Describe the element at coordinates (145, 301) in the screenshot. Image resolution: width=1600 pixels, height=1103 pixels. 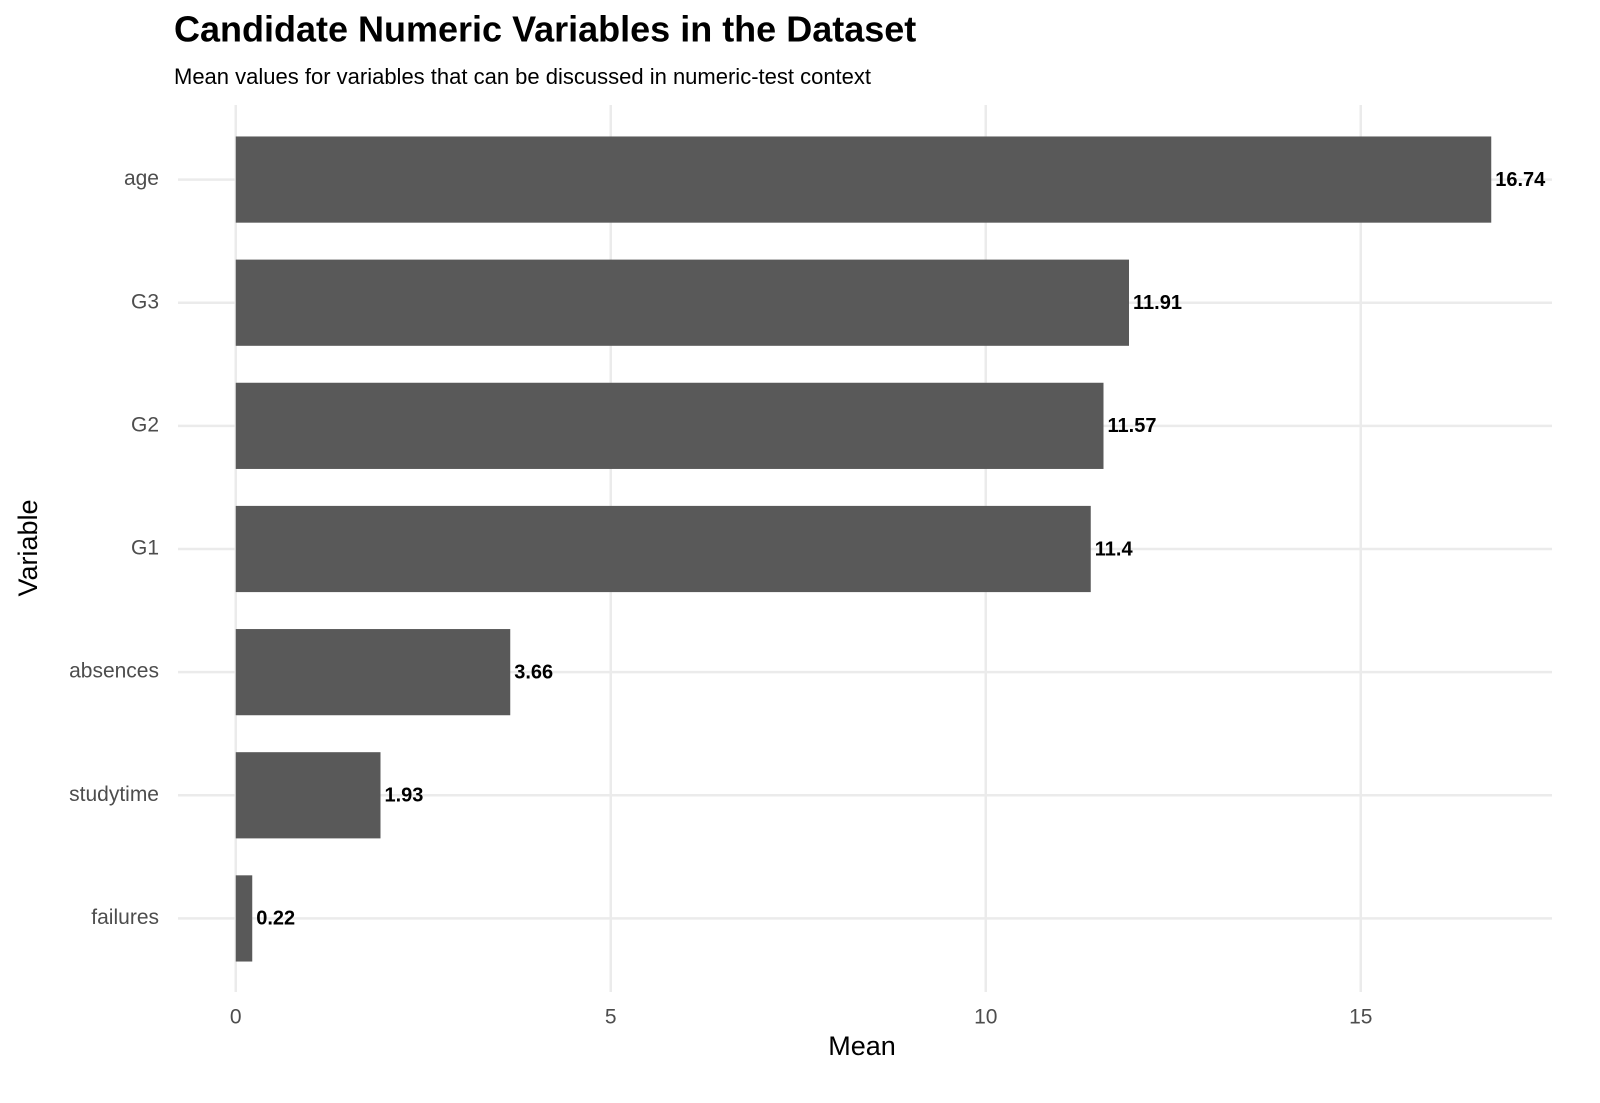
I see `y-tick-label: G3` at that location.